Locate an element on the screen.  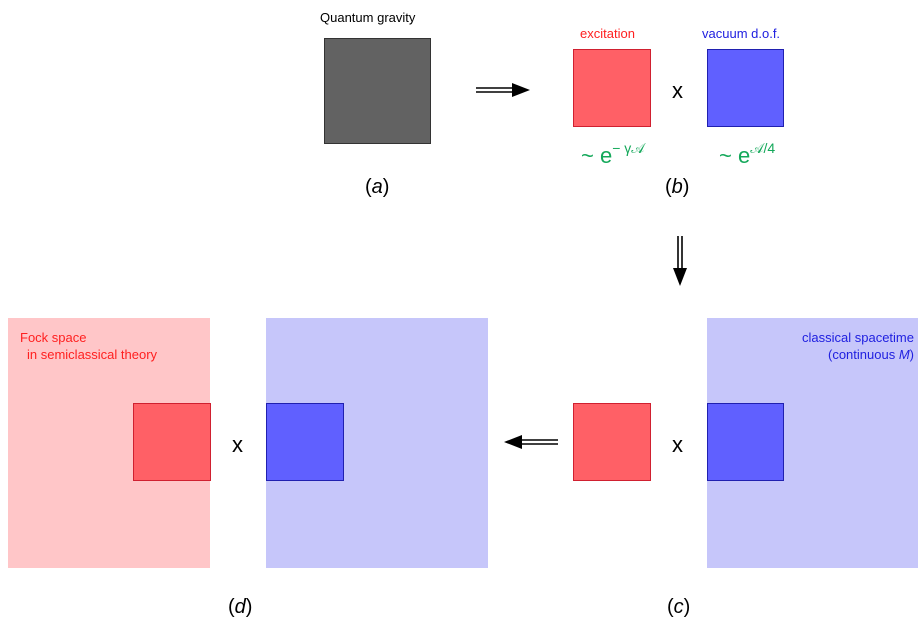
quantum-gravity-title: Quantum gravity is located at coordinates (368, 17).